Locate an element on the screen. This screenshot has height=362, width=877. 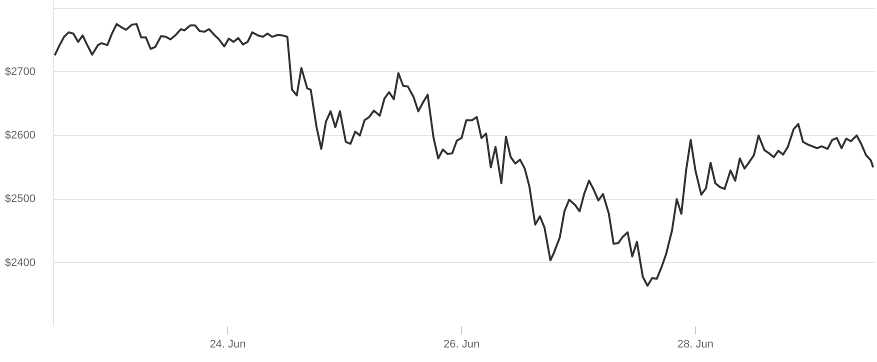
x-tick-label: 26. Jun is located at coordinates (462, 344).